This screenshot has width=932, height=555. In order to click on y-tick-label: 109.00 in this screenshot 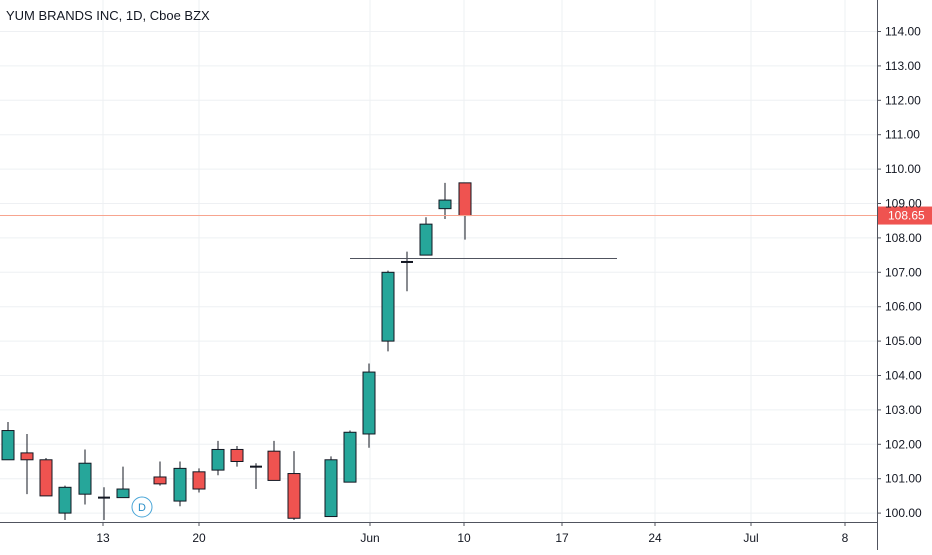, I will do `click(903, 204)`.